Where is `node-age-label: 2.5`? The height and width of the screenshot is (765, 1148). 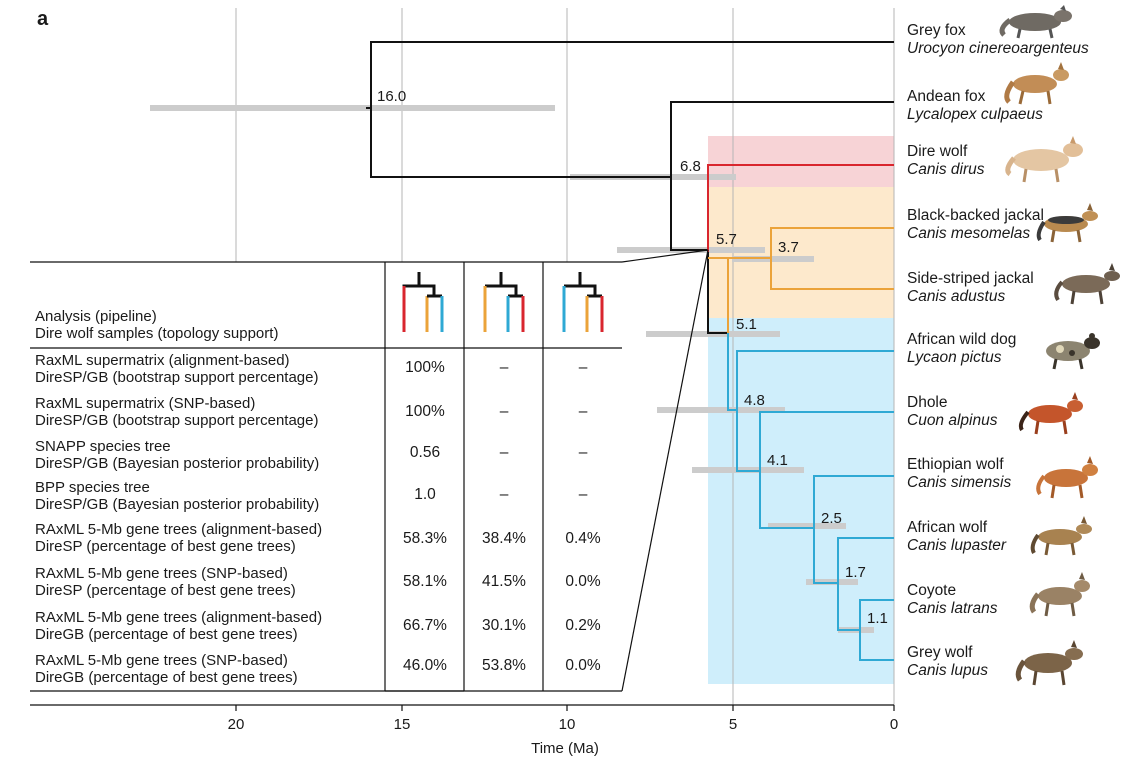 node-age-label: 2.5 is located at coordinates (831, 518).